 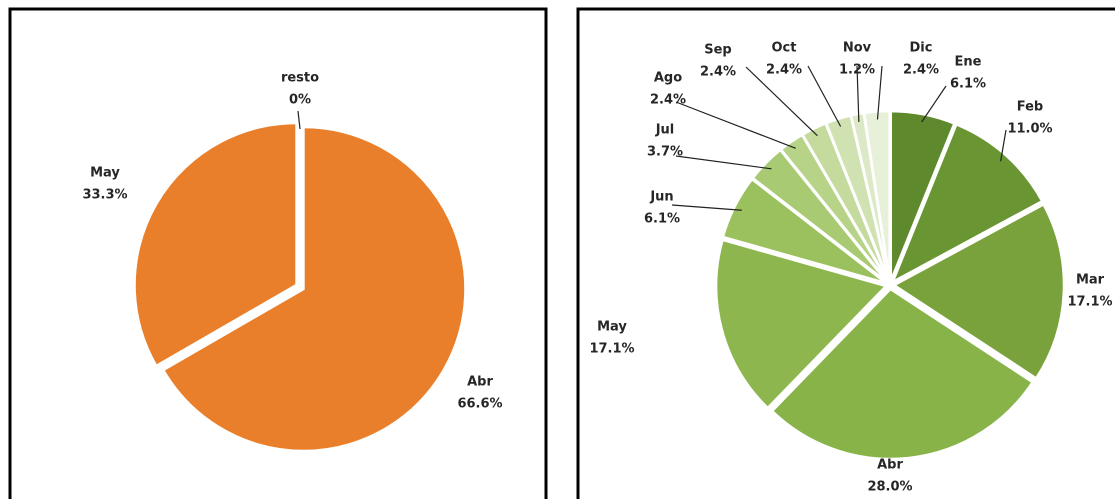 I want to click on slice-label: Ene, so click(x=968, y=62).